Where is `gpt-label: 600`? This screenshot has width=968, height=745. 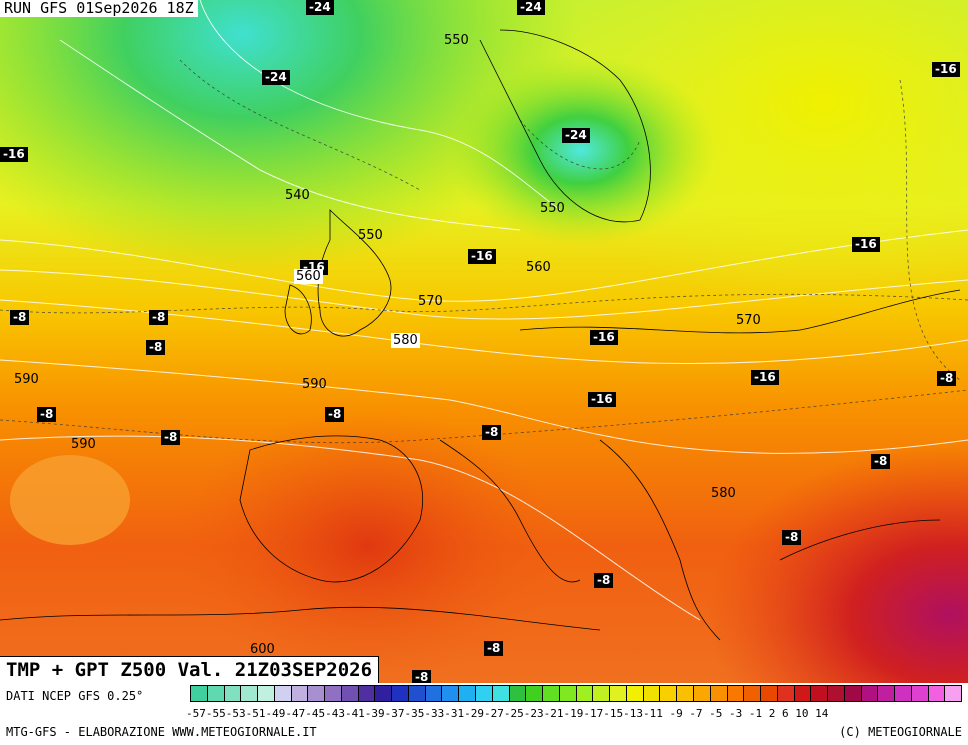 gpt-label: 600 is located at coordinates (262, 649).